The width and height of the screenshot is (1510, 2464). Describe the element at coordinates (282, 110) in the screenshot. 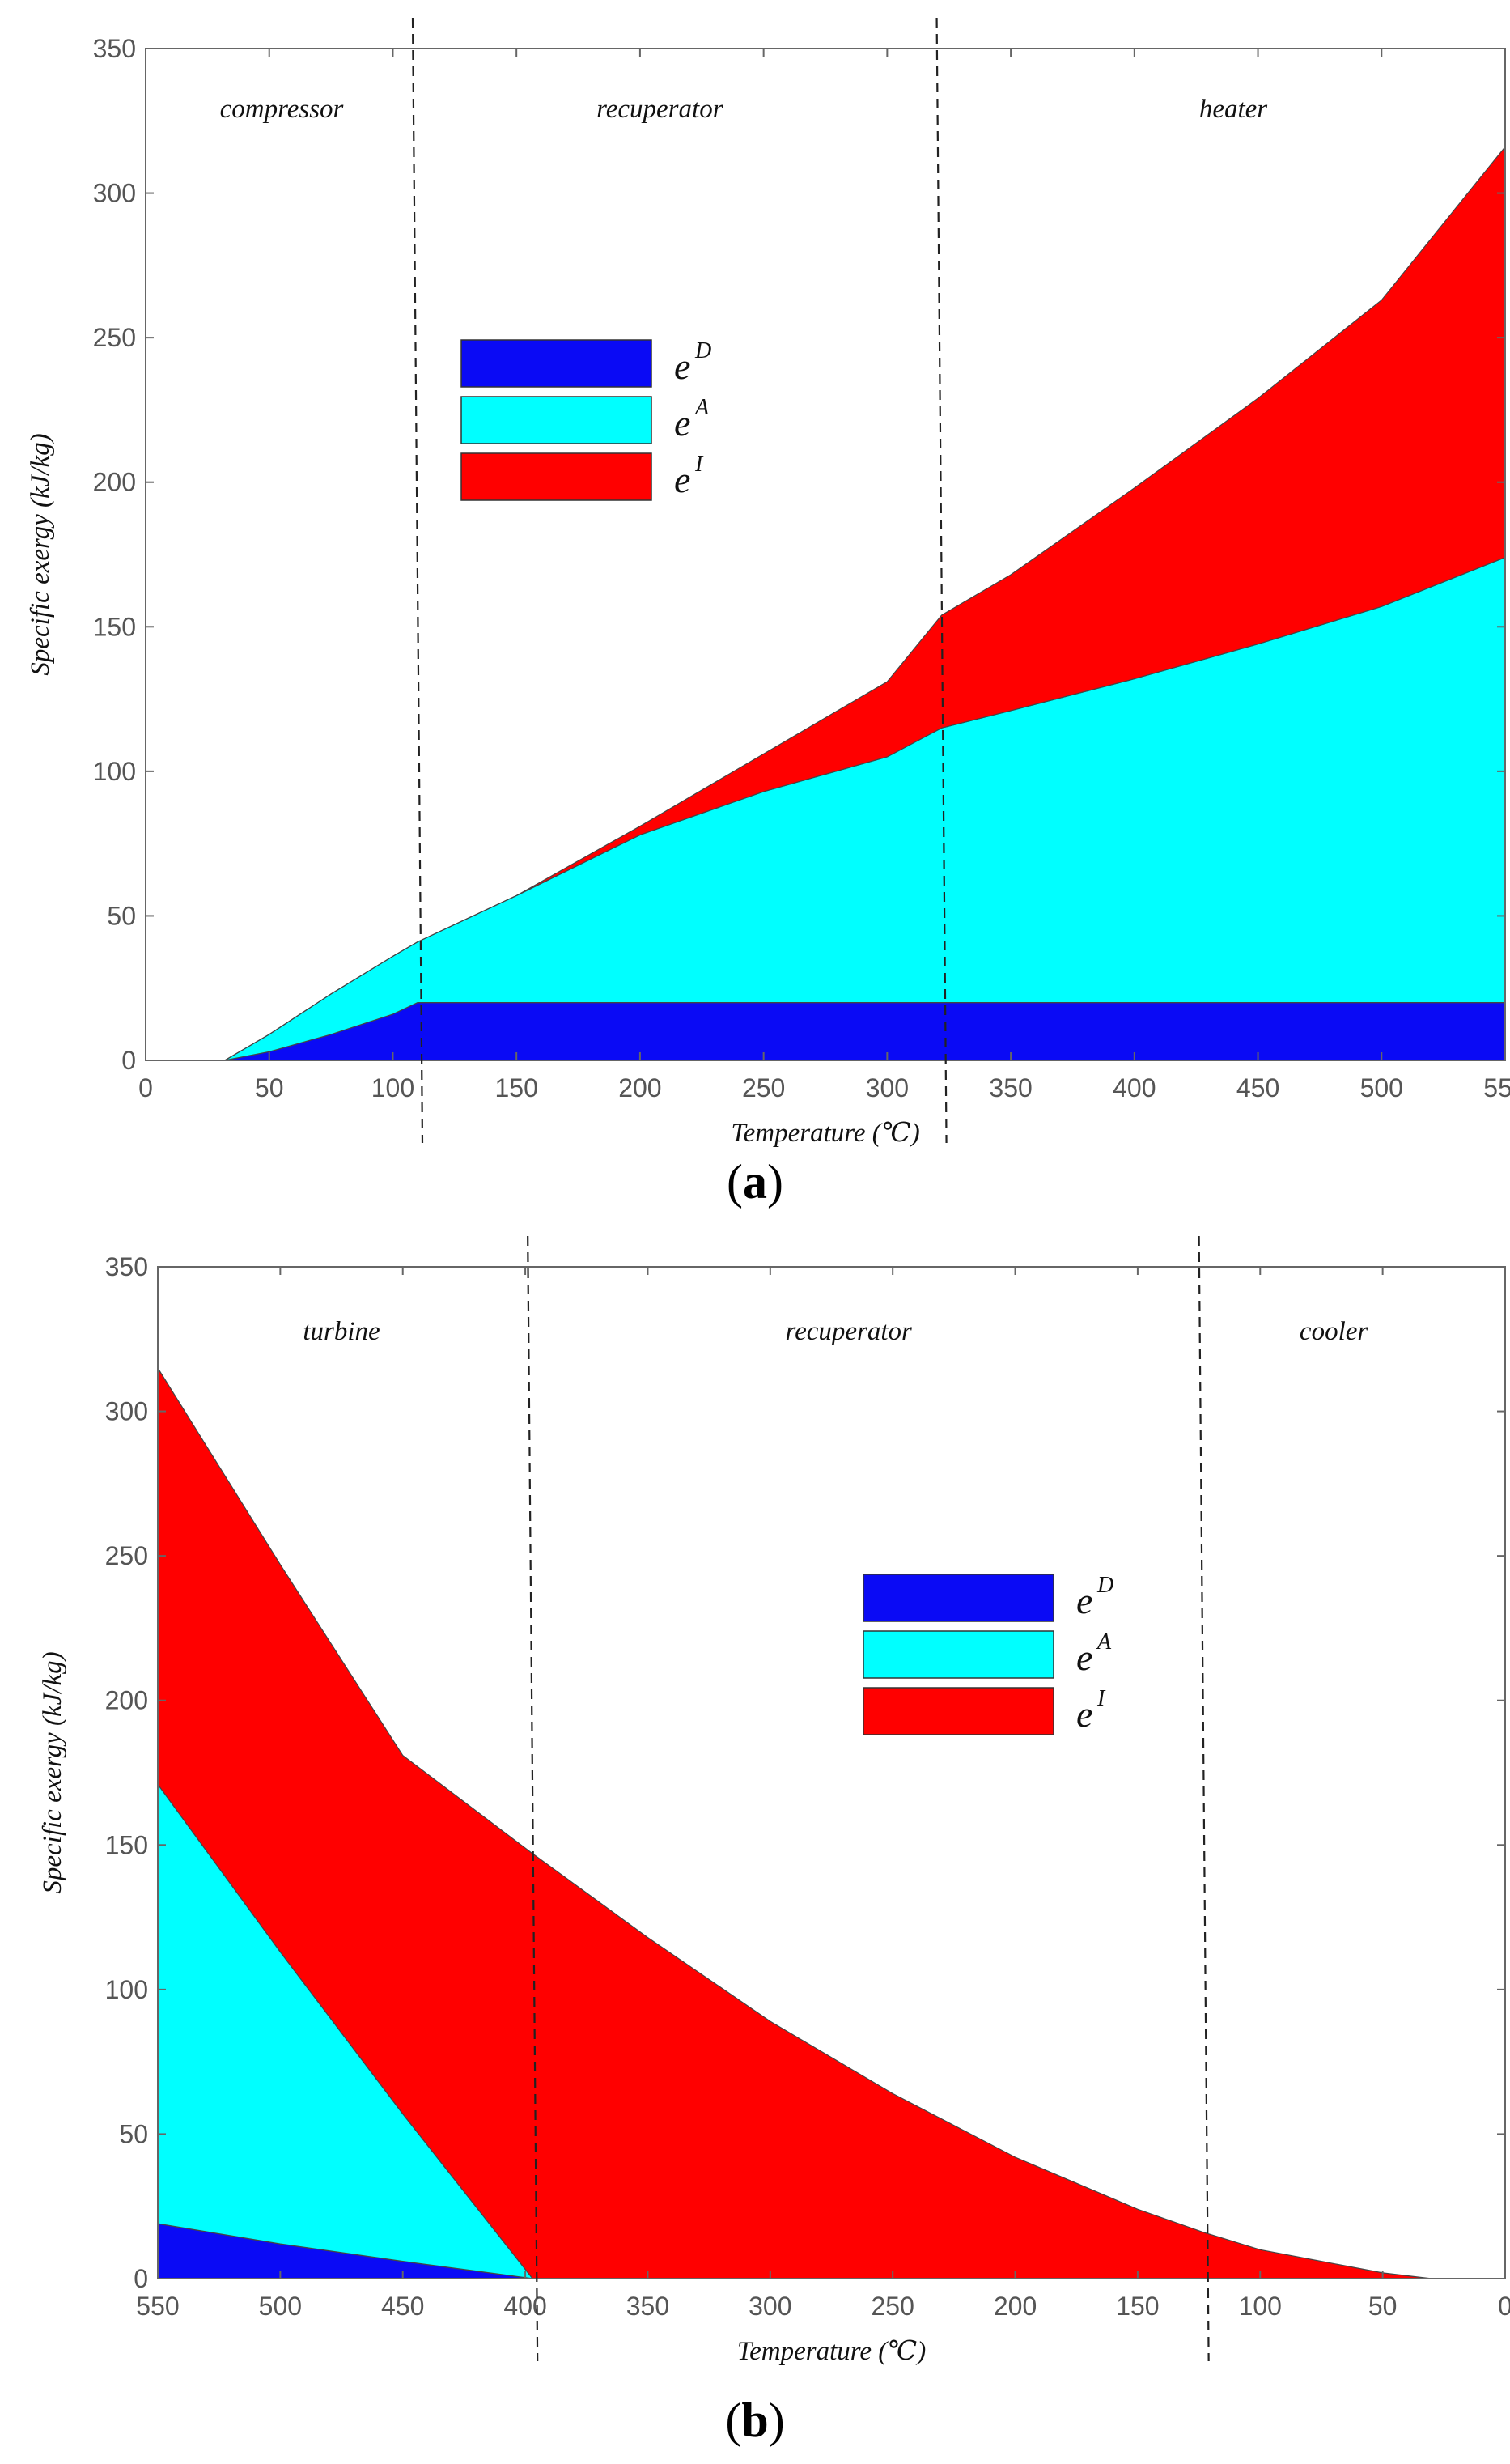

I see `region-label: compressor` at that location.